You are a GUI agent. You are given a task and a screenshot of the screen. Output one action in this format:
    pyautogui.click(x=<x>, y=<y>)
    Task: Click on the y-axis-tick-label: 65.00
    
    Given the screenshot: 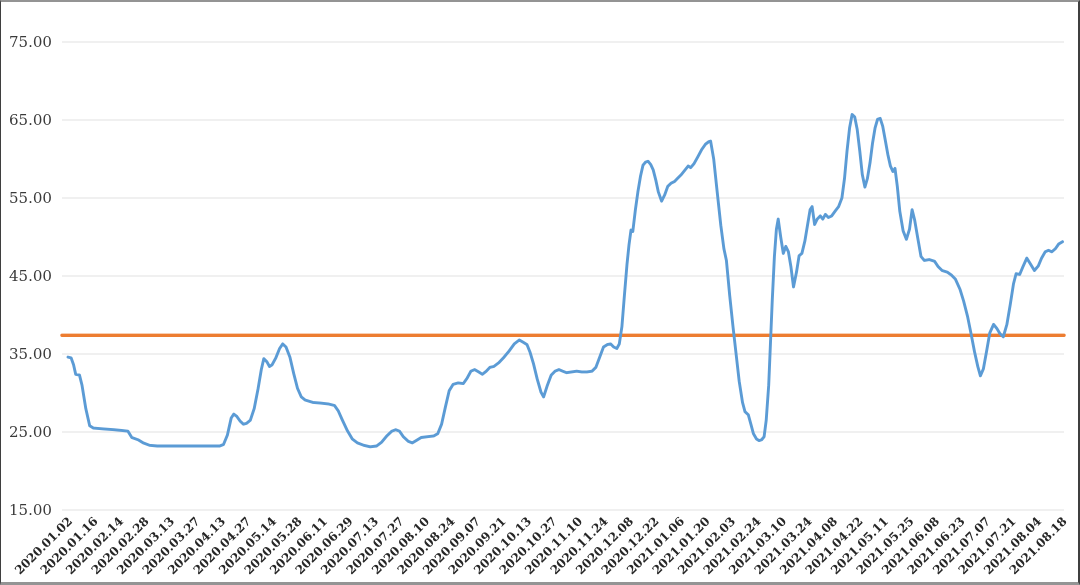 What is the action you would take?
    pyautogui.click(x=30, y=120)
    